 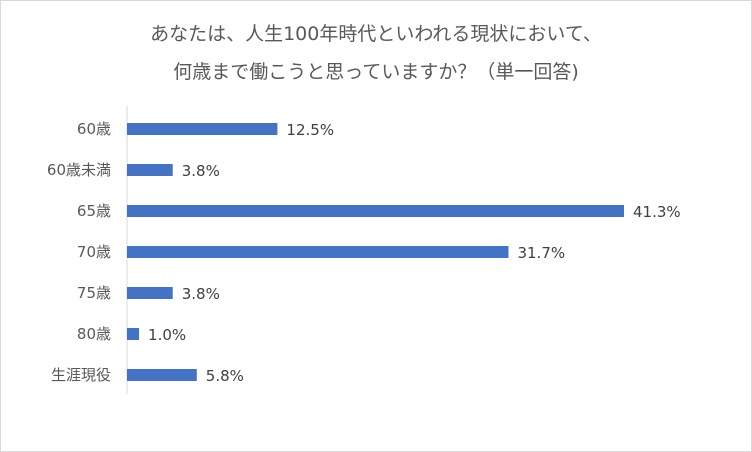 I want to click on category-label: 75歳, so click(x=94, y=293).